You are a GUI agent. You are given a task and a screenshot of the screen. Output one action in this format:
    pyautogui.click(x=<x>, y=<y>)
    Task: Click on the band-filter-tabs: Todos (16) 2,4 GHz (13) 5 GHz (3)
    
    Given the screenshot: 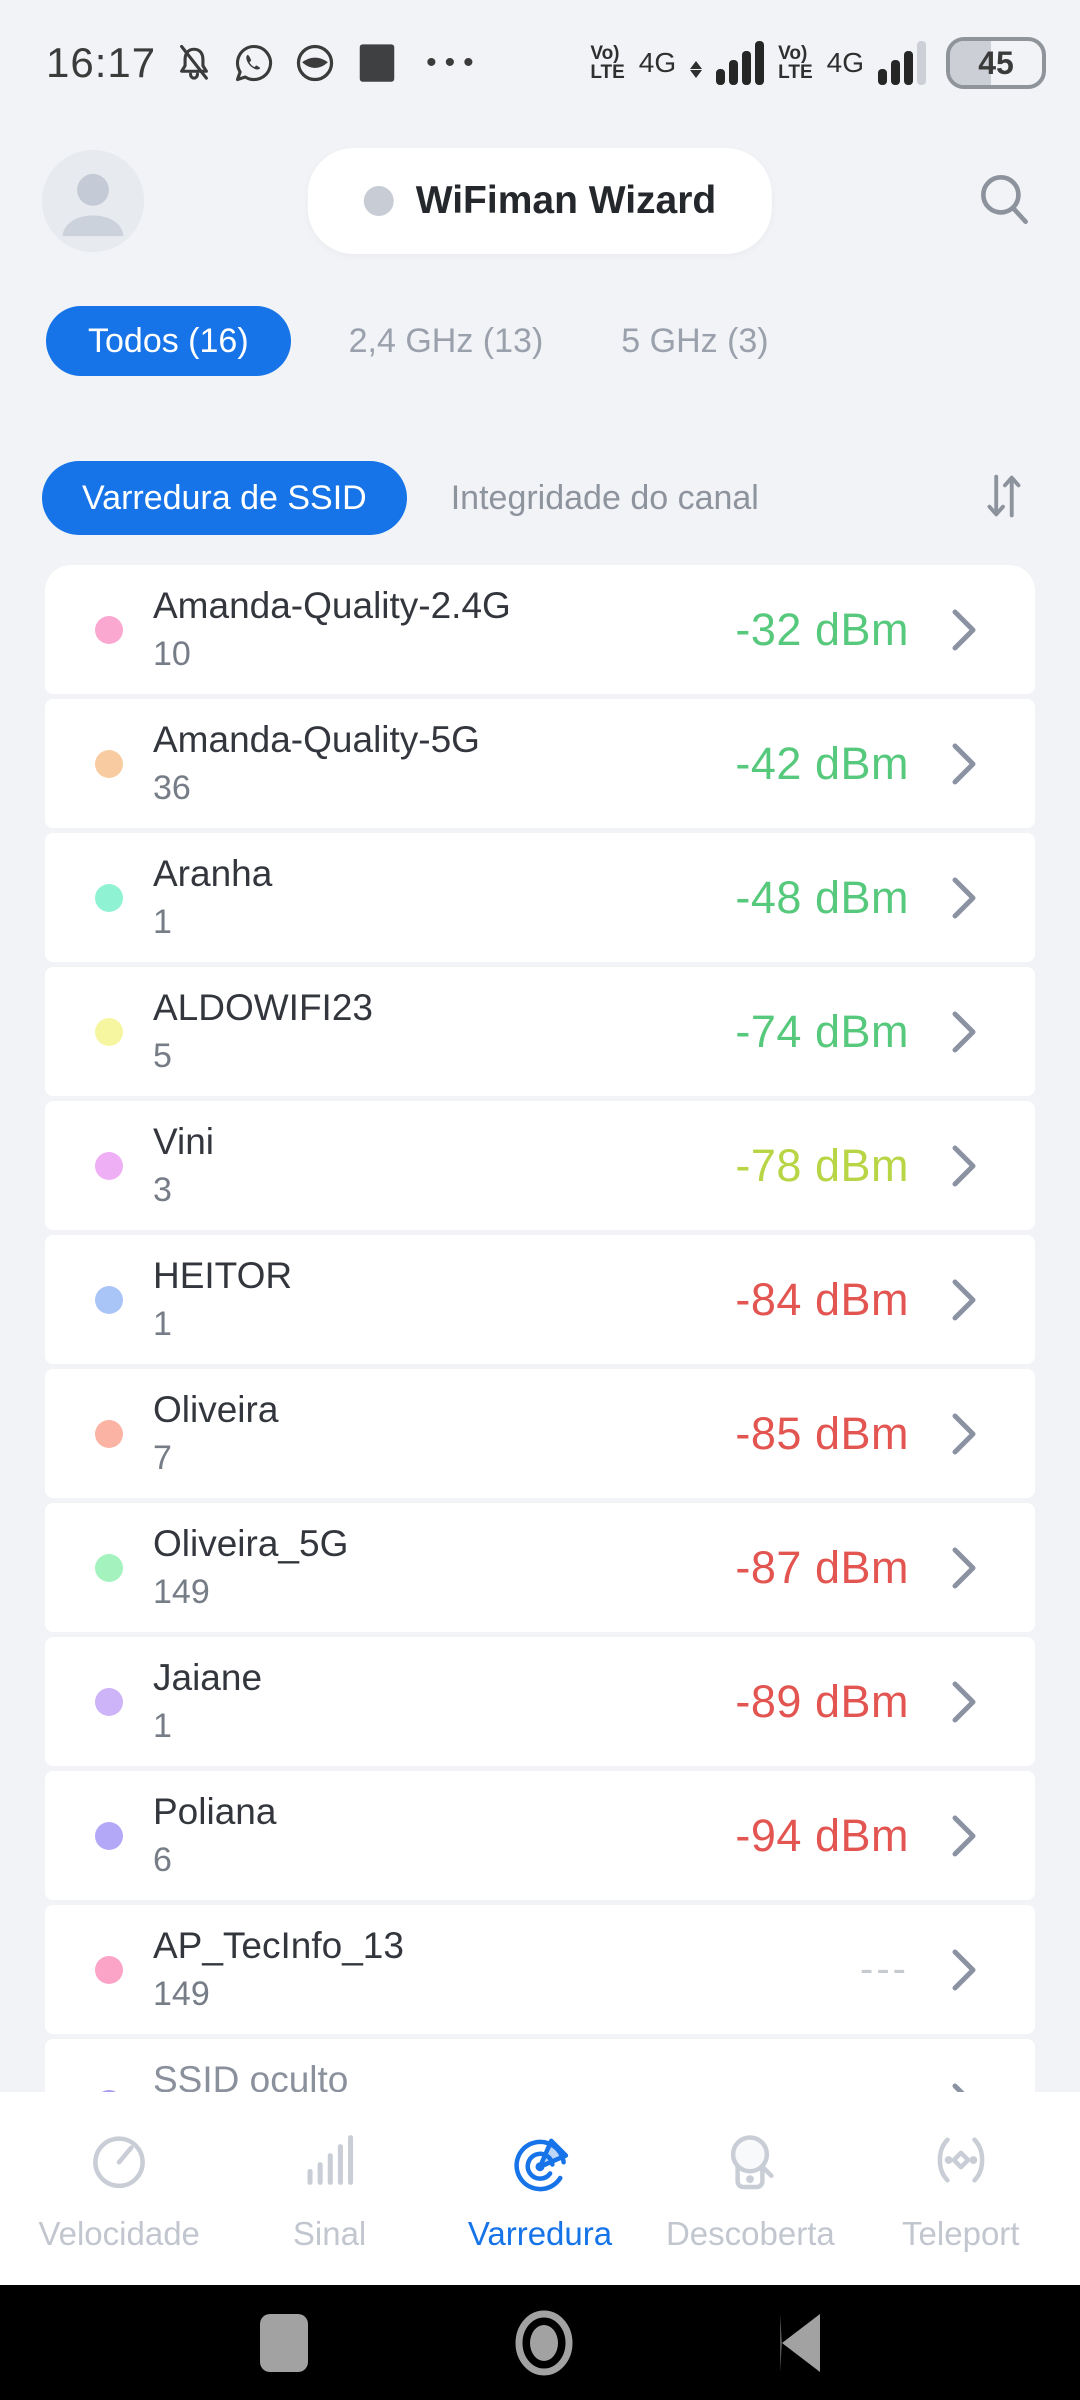 What is the action you would take?
    pyautogui.click(x=540, y=341)
    